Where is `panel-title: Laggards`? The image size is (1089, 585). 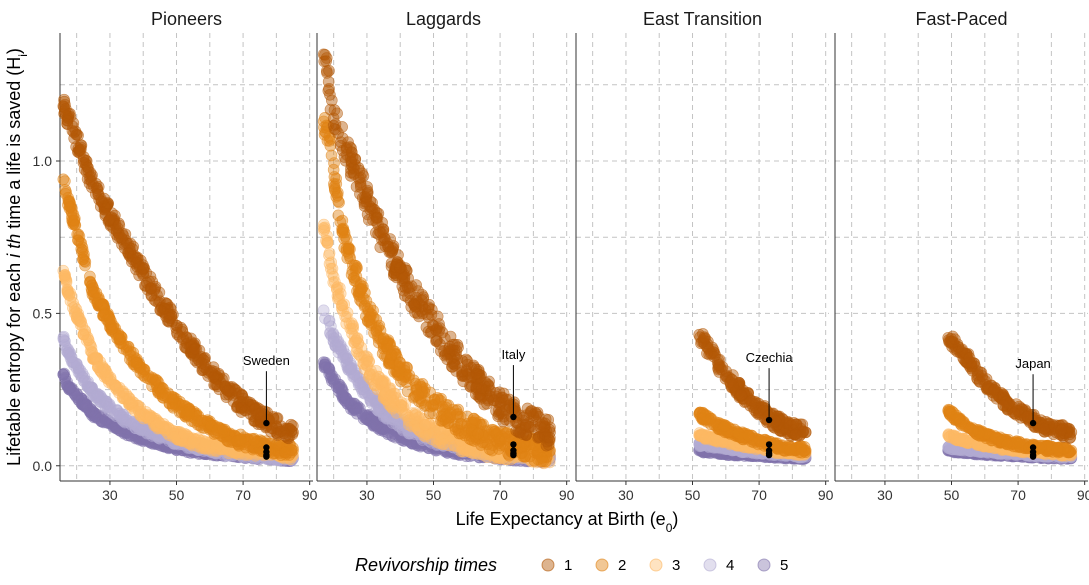 panel-title: Laggards is located at coordinates (443, 19).